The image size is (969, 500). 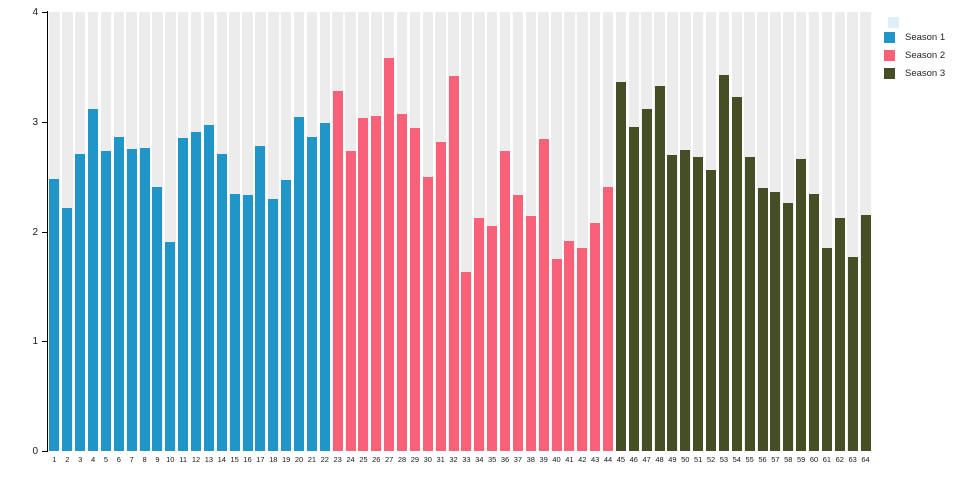 What do you see at coordinates (479, 459) in the screenshot?
I see `x-tick-label: 34` at bounding box center [479, 459].